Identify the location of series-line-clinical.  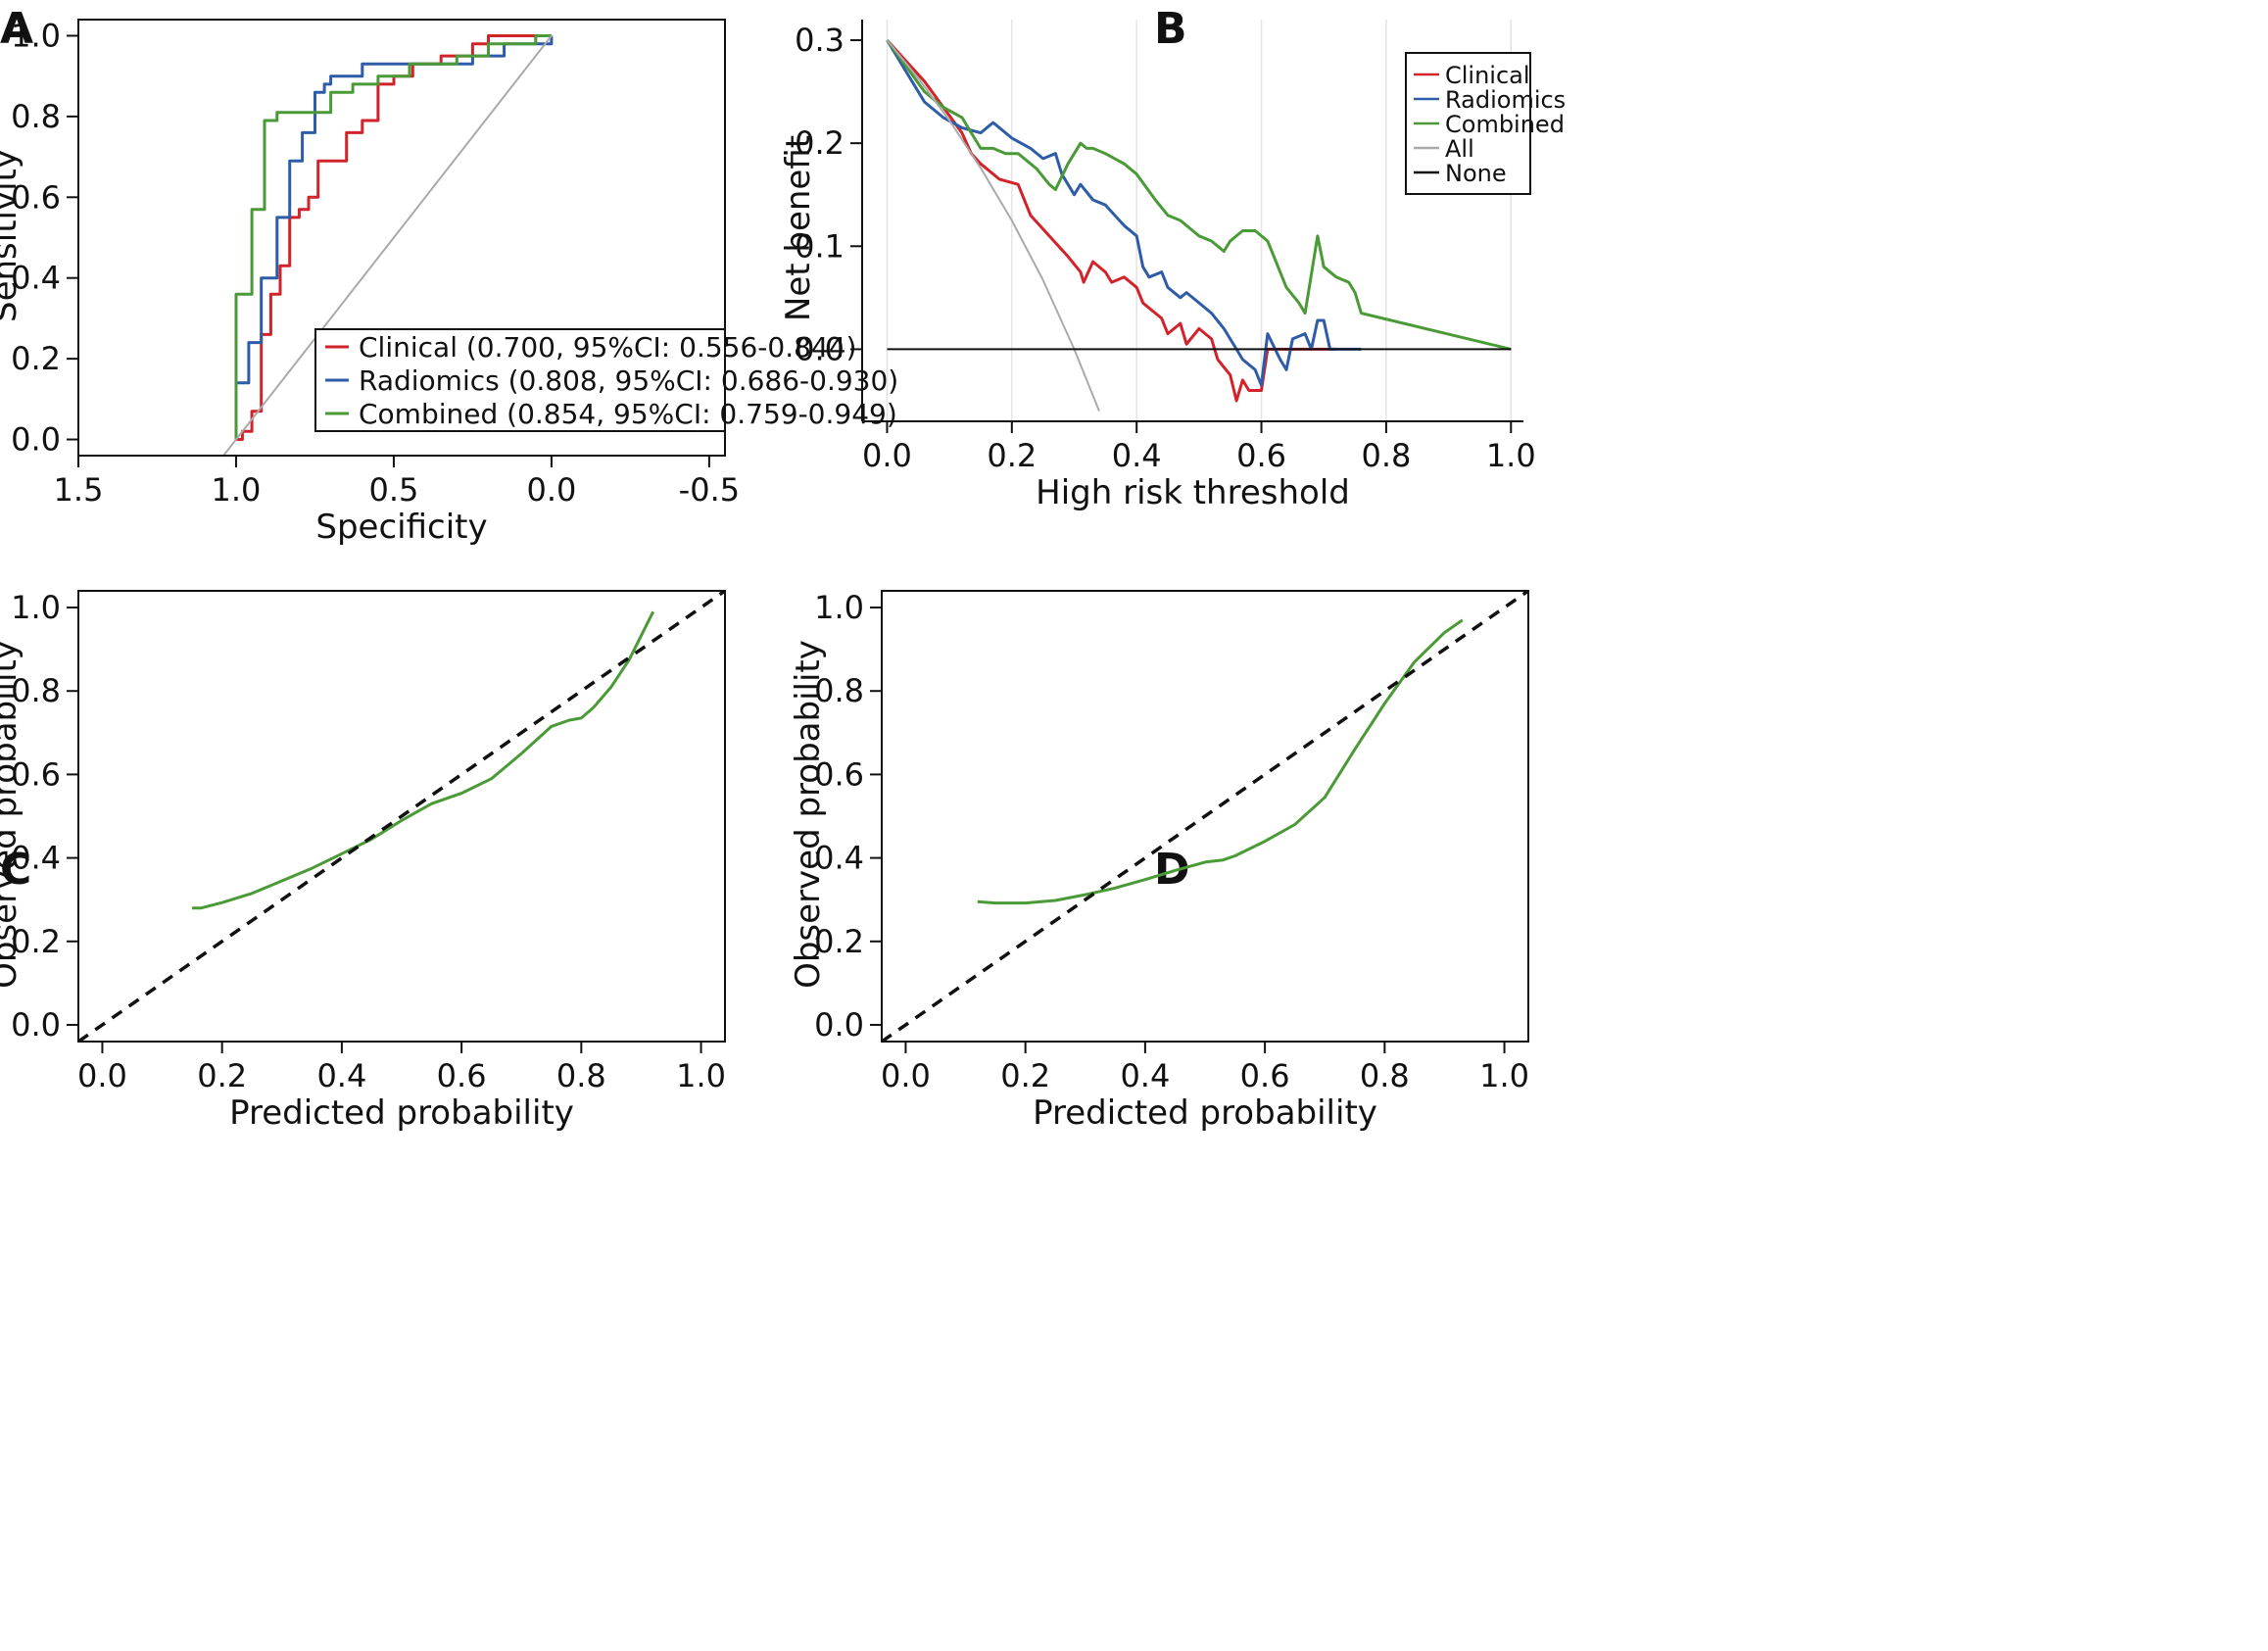
(1111, 220).